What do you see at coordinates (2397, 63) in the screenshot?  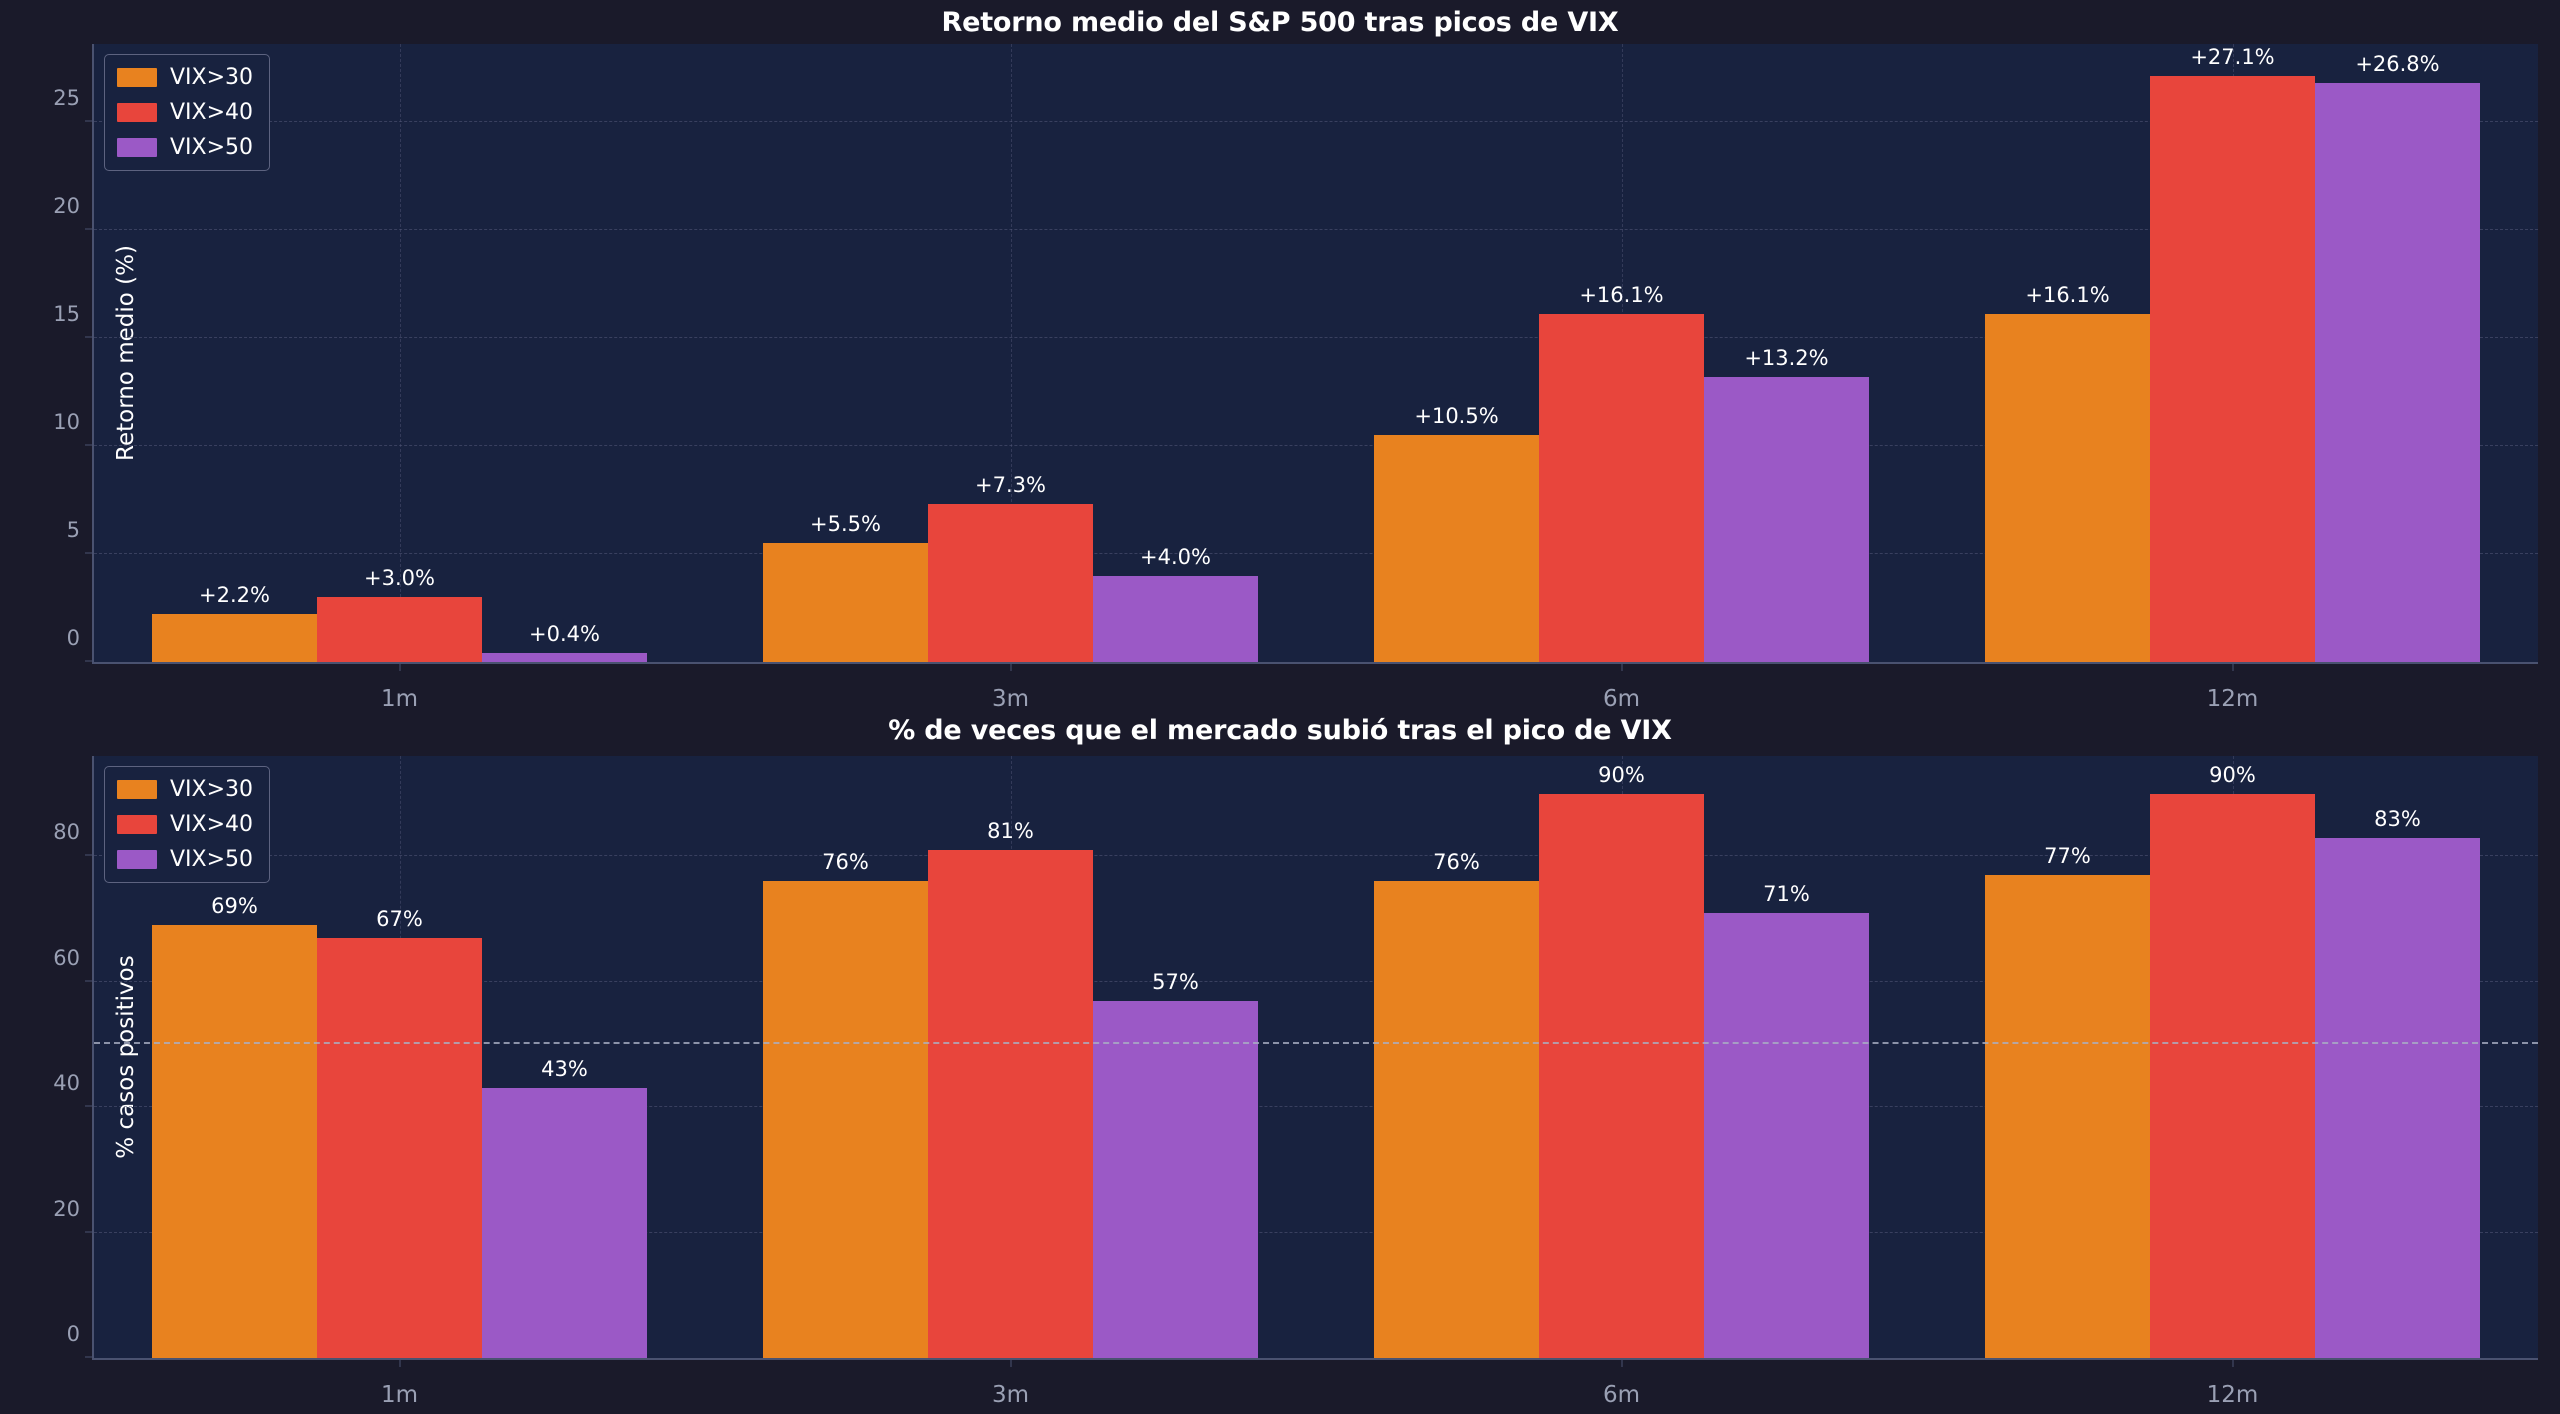 I see `bar-value-label: +26.8%` at bounding box center [2397, 63].